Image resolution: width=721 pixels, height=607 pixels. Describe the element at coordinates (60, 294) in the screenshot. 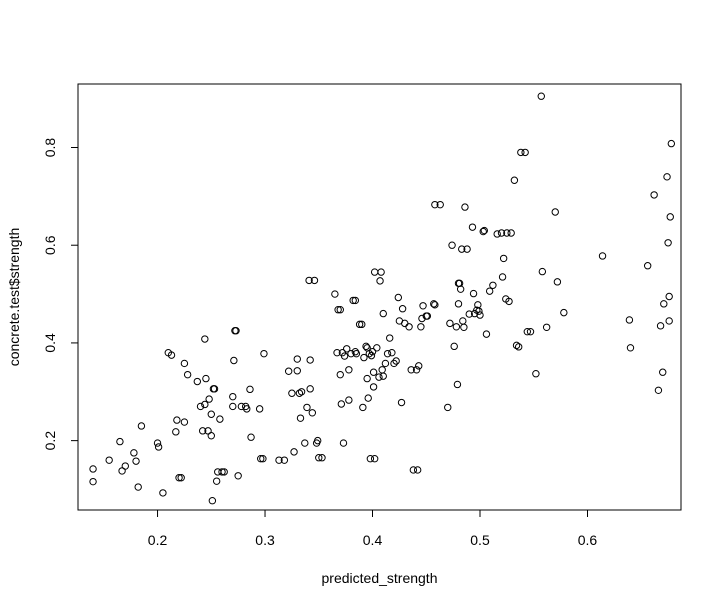

I see `y-axis: 0.2 0.4 0.6 0.8` at that location.